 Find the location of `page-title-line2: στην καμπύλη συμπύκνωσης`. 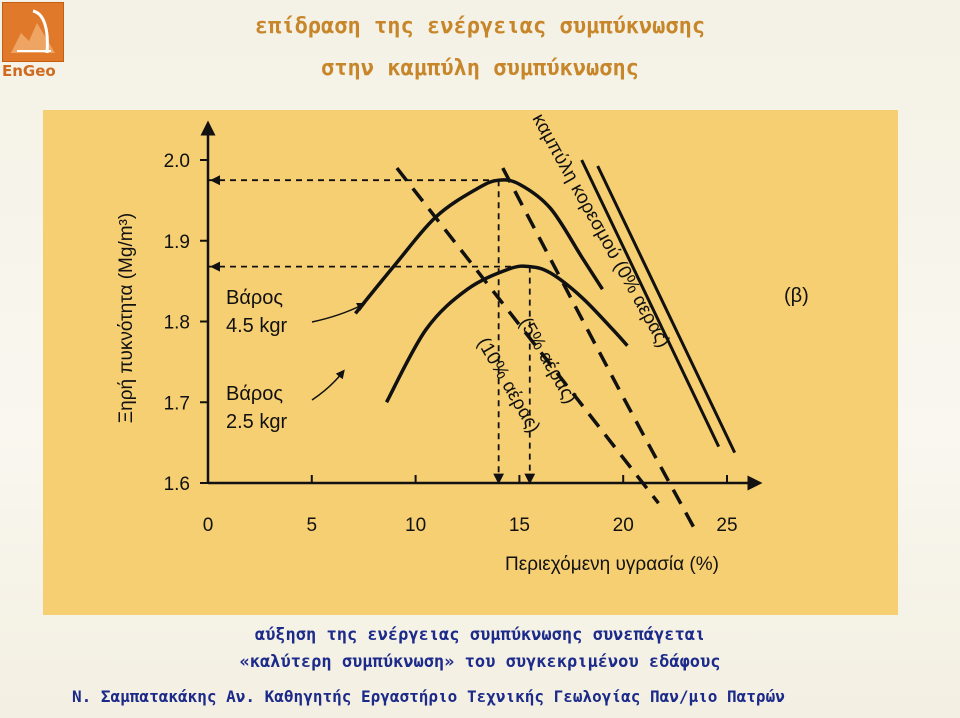

page-title-line2: στην καμπύλη συμπύκνωσης is located at coordinates (480, 68).